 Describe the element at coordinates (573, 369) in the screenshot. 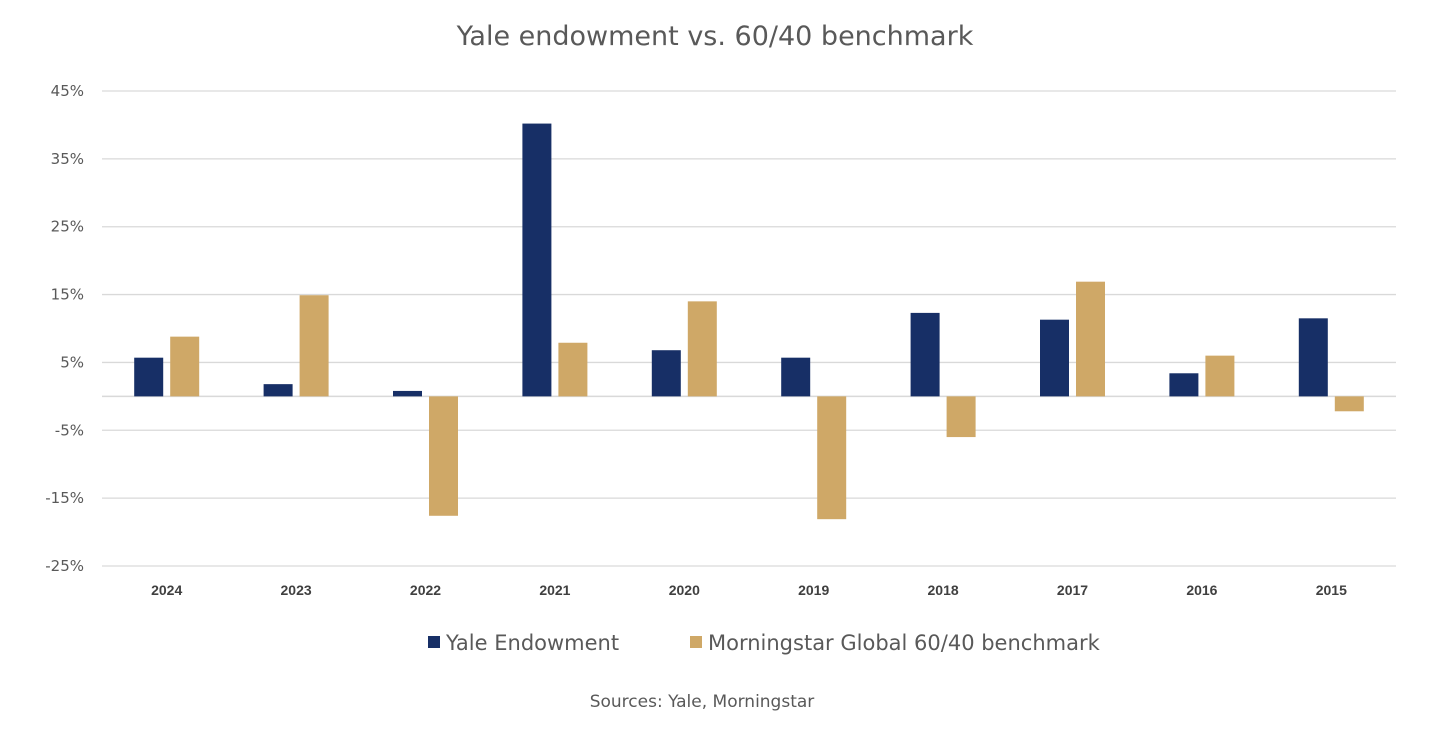

I see `bar-benchmark-2021` at that location.